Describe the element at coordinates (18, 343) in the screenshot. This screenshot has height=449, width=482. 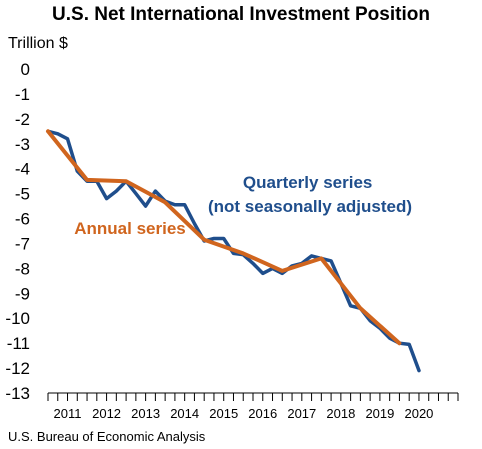
I see `y-tick-label-11: -11` at that location.